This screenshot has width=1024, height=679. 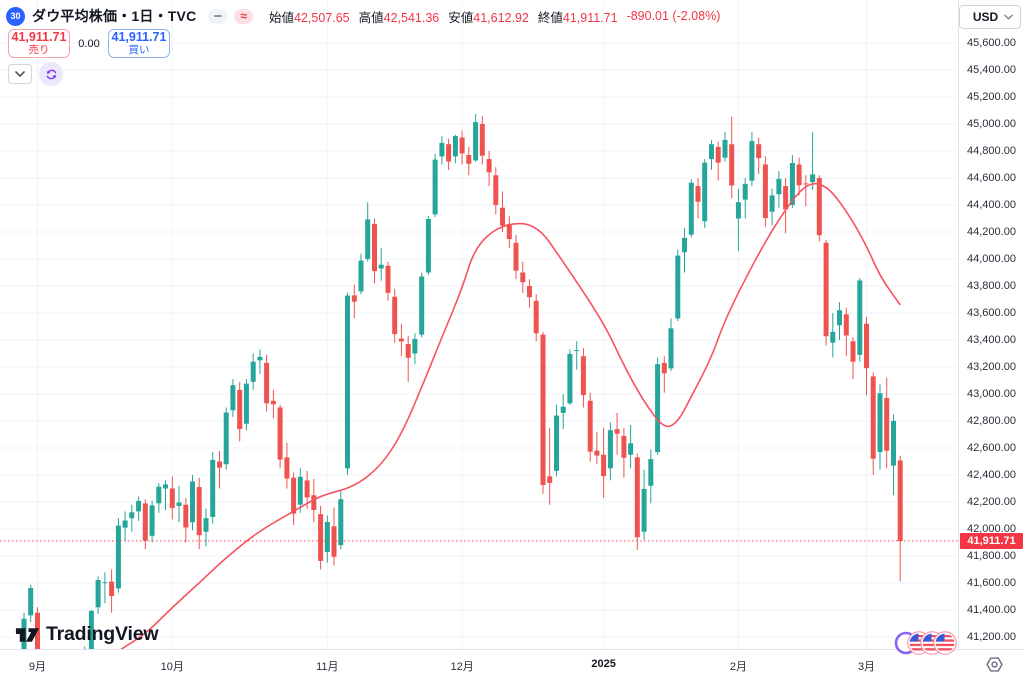 What do you see at coordinates (991, 501) in the screenshot?
I see `price-tick-label: 42,200.00` at bounding box center [991, 501].